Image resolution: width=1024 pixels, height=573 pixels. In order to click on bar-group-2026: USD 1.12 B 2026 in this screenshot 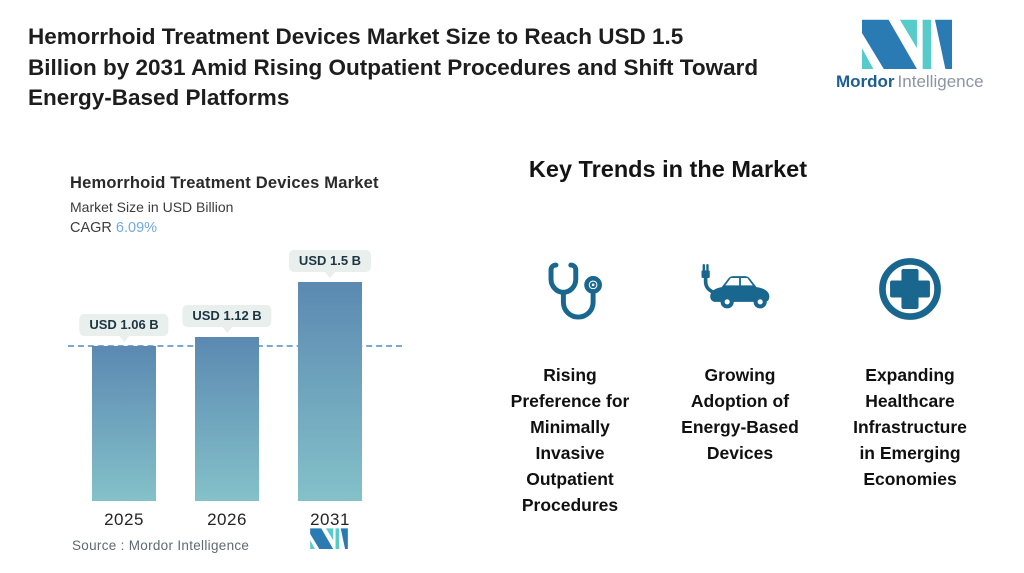, I will do `click(227, 394)`.